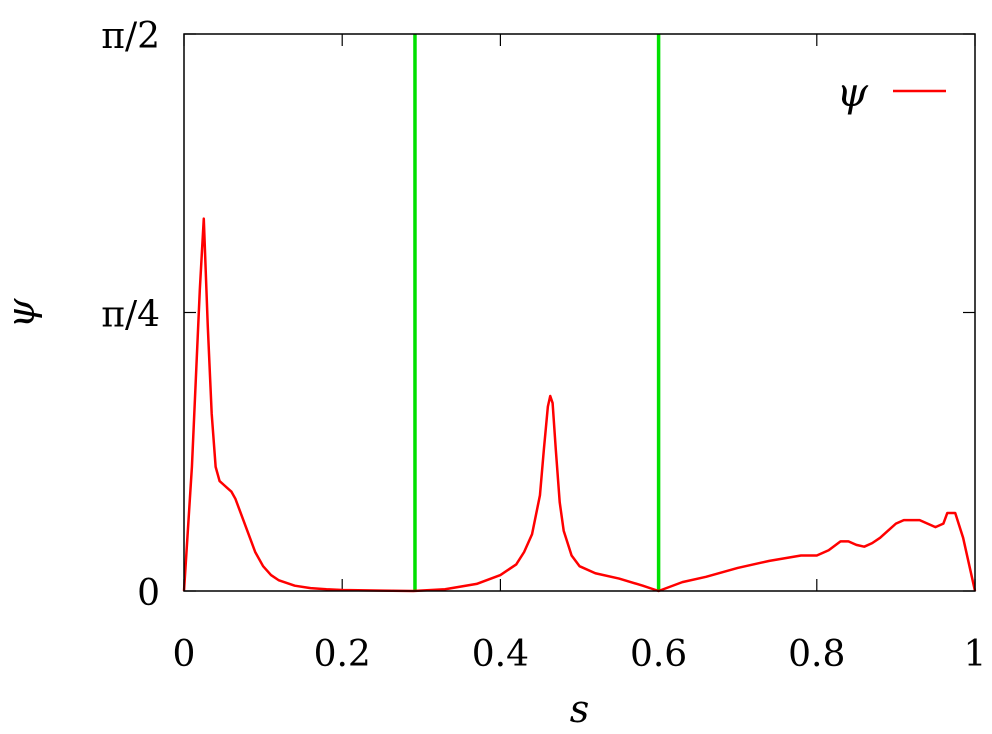  I want to click on x-tick-label: 0.6, so click(658, 654).